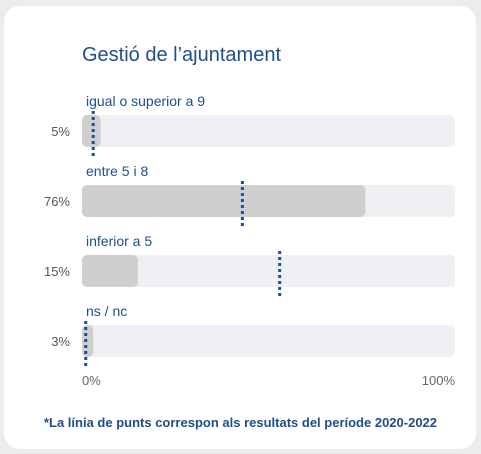  Describe the element at coordinates (91, 380) in the screenshot. I see `x-tick-label: 0%` at that location.